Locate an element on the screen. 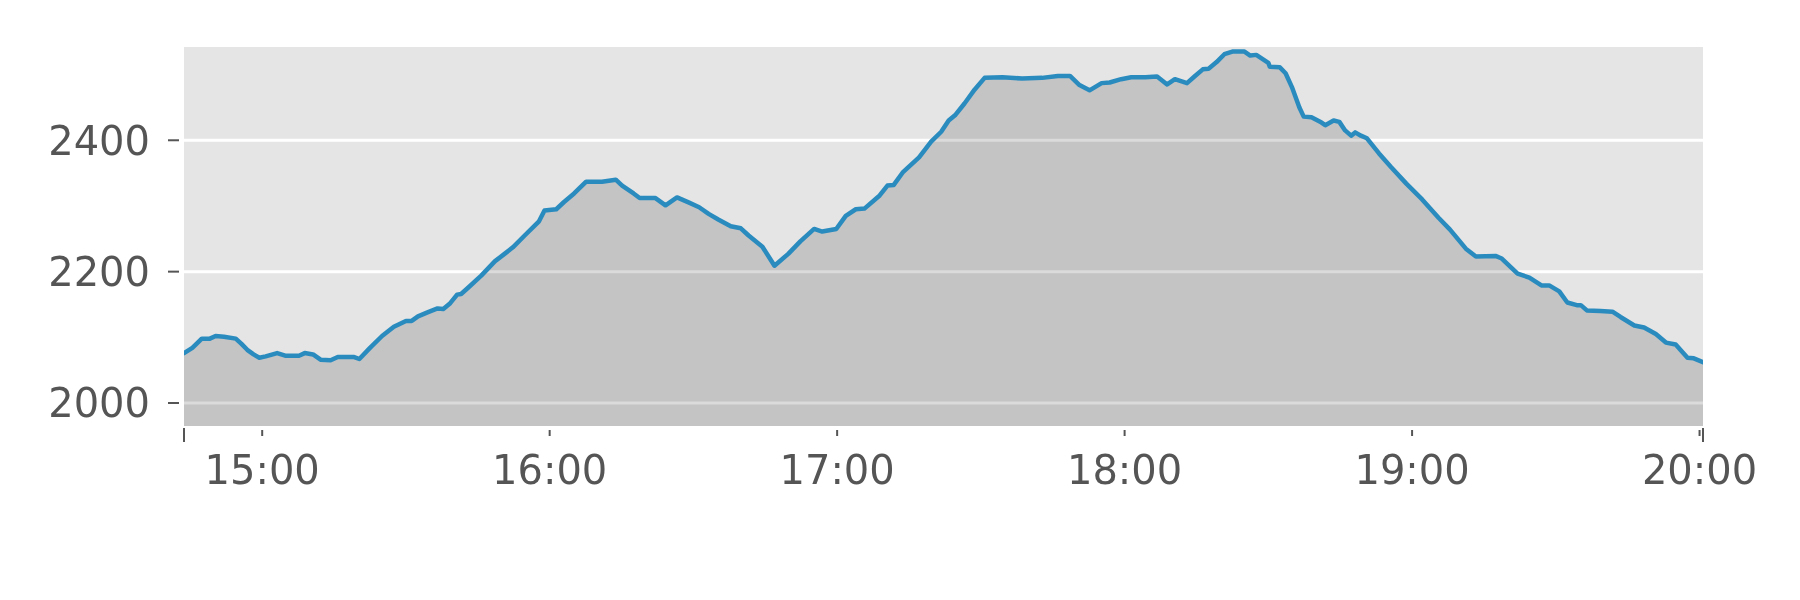 Image resolution: width=1800 pixels, height=600 pixels. y-tick-label: 2000 is located at coordinates (99, 403).